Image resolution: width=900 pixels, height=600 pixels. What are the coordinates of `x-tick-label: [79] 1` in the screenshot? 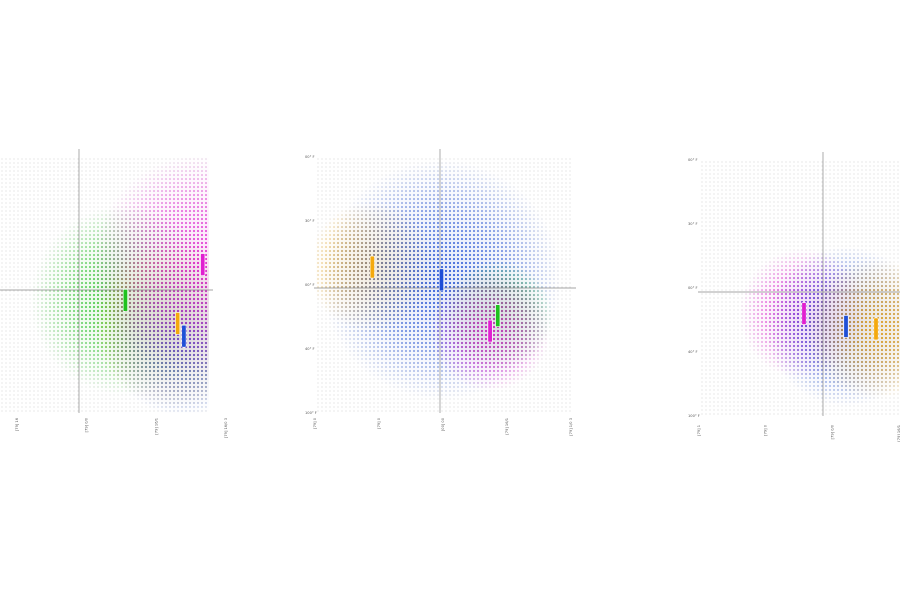 It's located at (699, 430).